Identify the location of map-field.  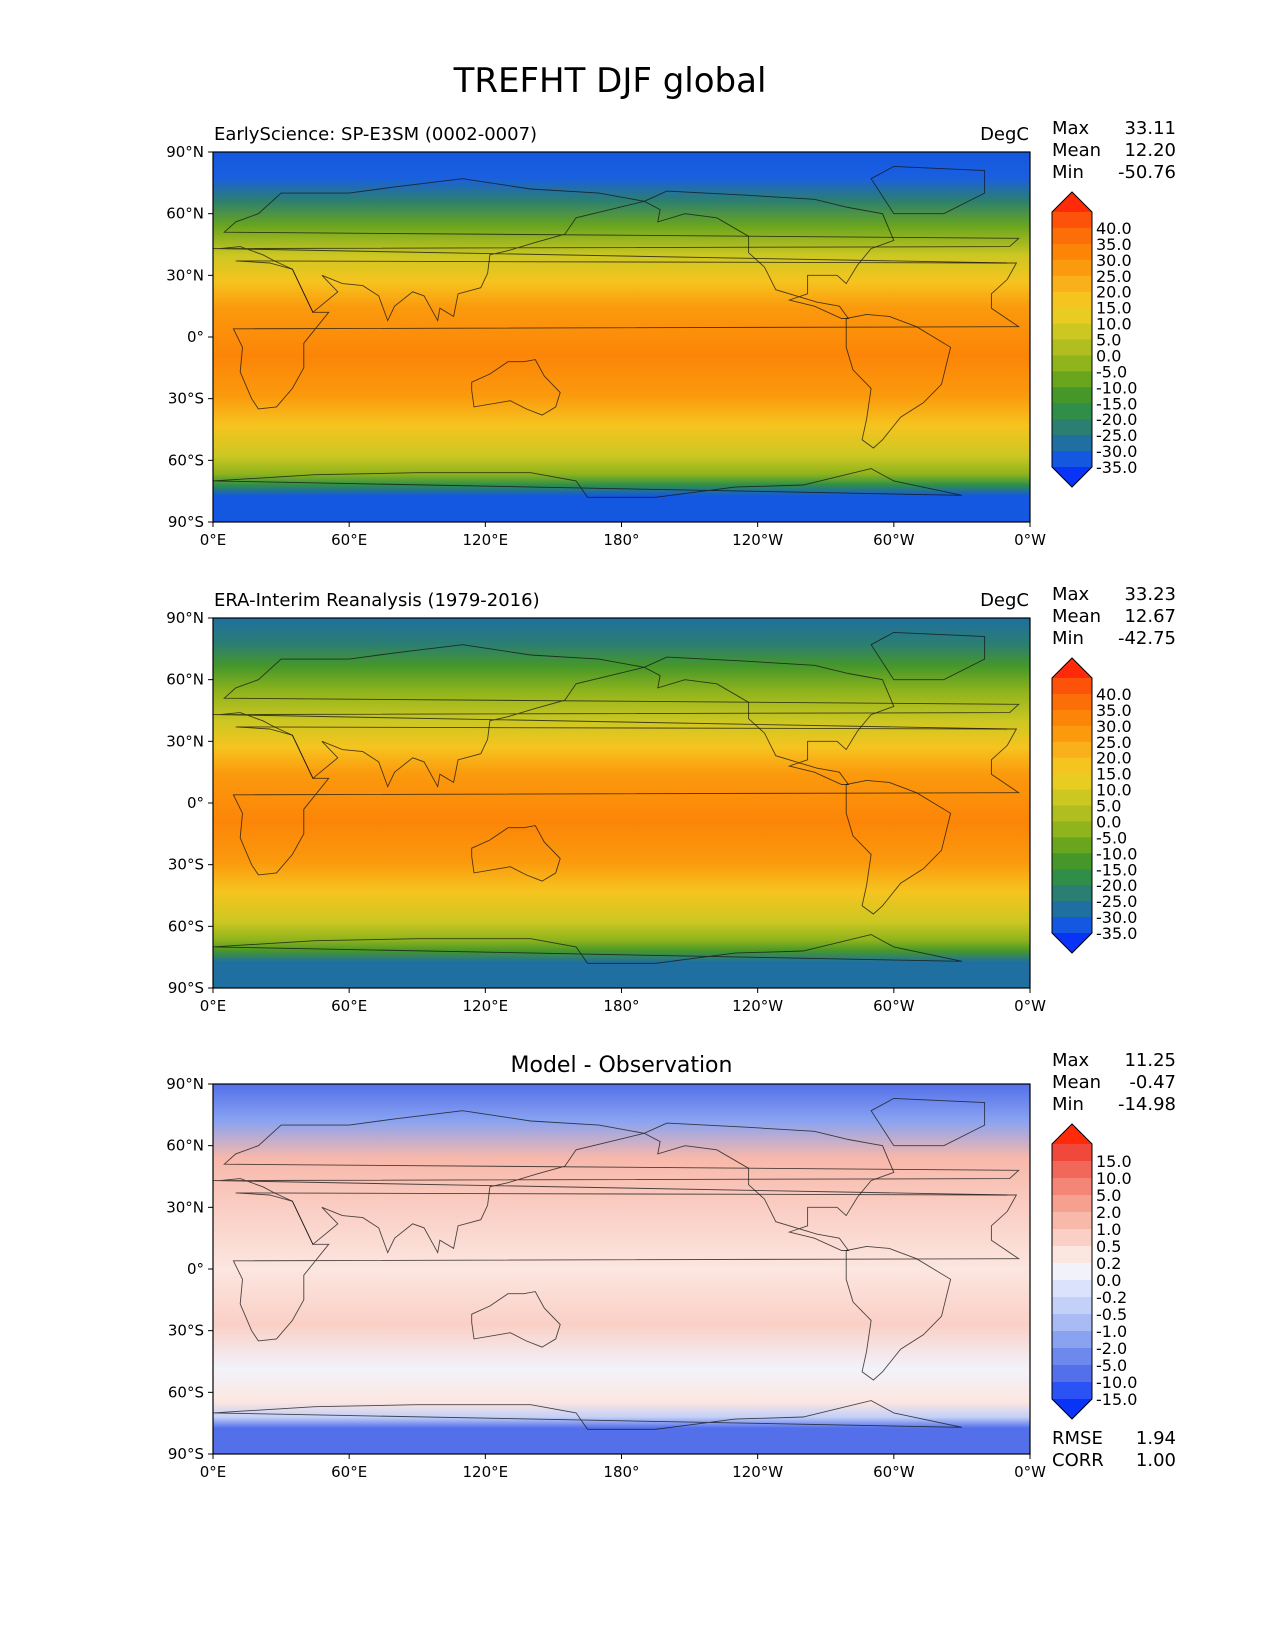
(621, 1269).